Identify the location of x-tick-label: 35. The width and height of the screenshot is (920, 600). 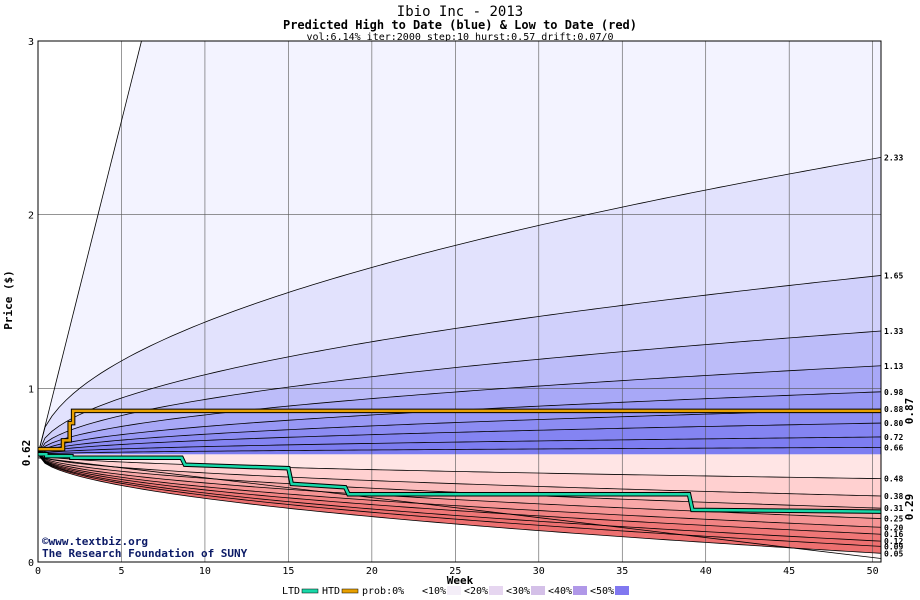
(622, 571).